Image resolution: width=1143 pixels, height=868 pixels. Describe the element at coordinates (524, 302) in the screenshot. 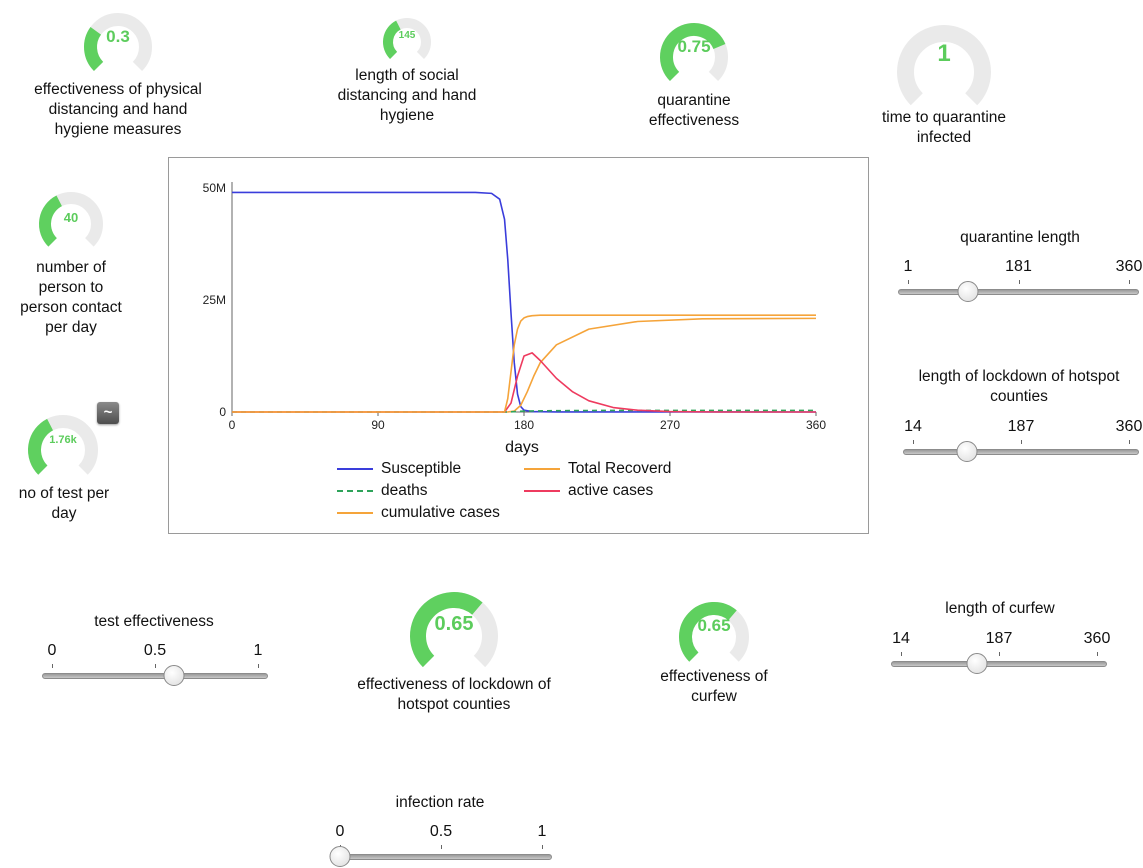

I see `series-line-susceptible` at that location.